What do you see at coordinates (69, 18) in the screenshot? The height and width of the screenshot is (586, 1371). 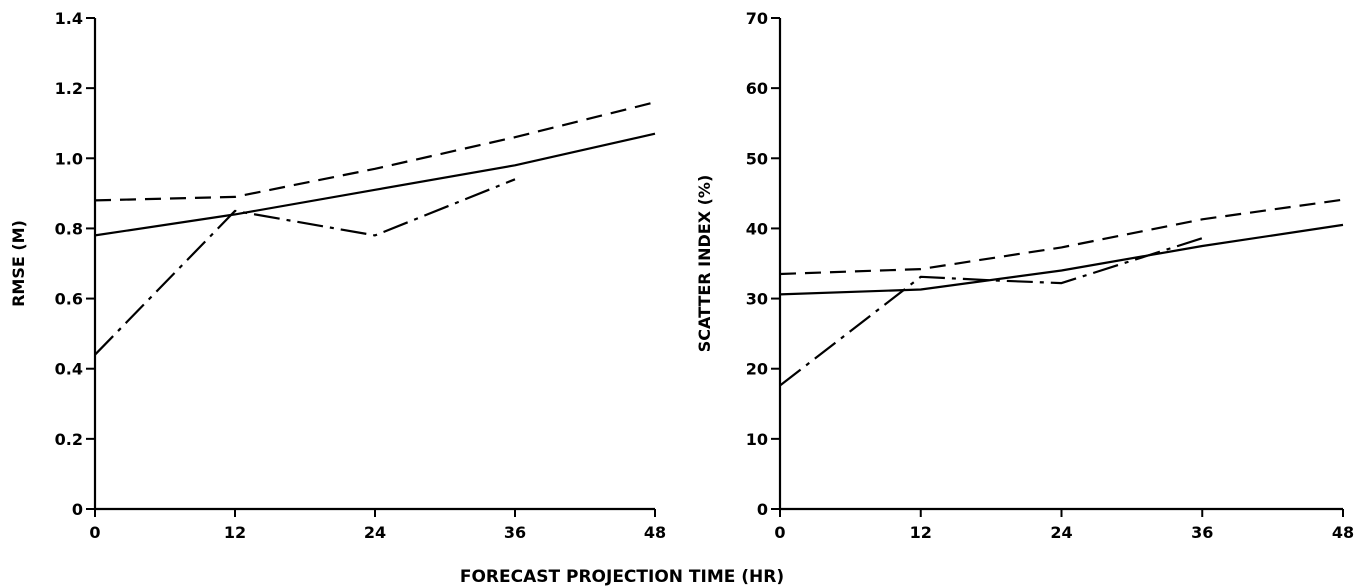 I see `rmse-y-tick-label: 1.4` at bounding box center [69, 18].